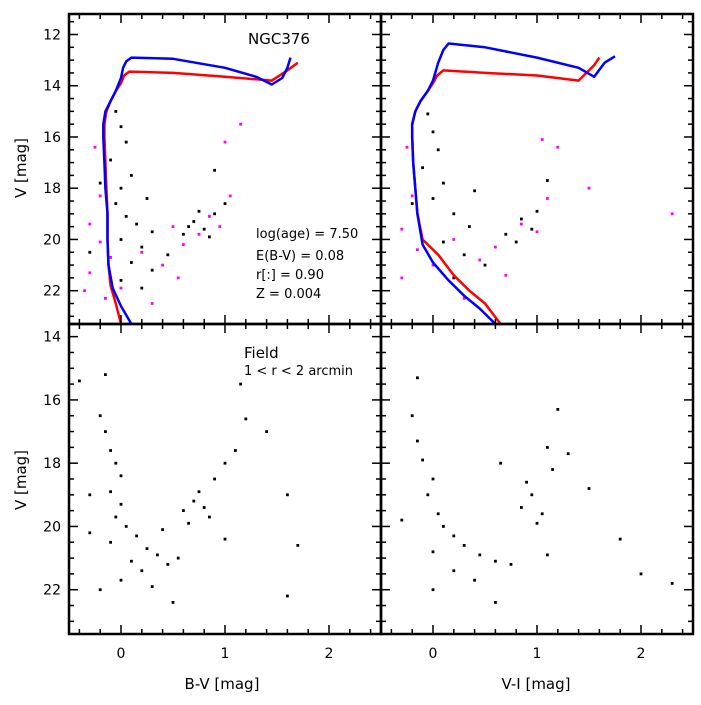  I want to click on annotation-reddening: E(B-V) = 0.08, so click(300, 256).